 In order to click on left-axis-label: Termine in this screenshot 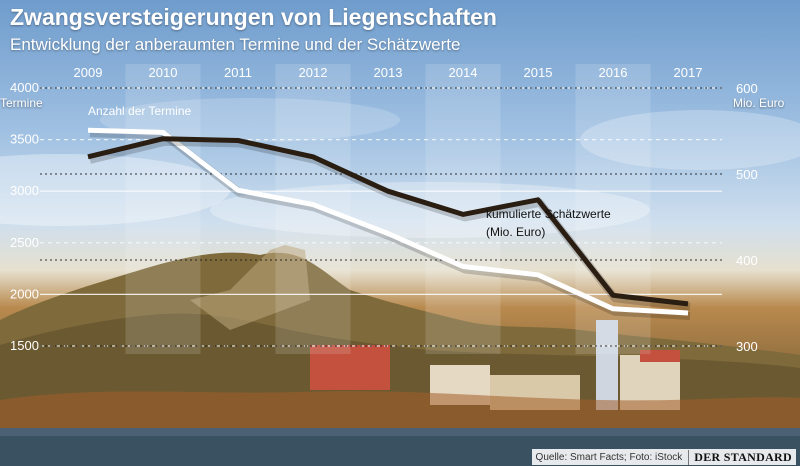, I will do `click(21, 103)`.